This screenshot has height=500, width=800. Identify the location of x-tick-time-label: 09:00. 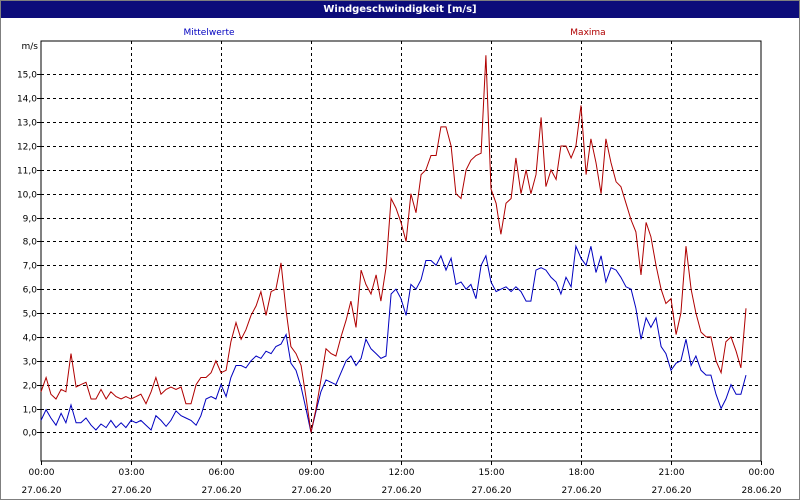
(312, 473).